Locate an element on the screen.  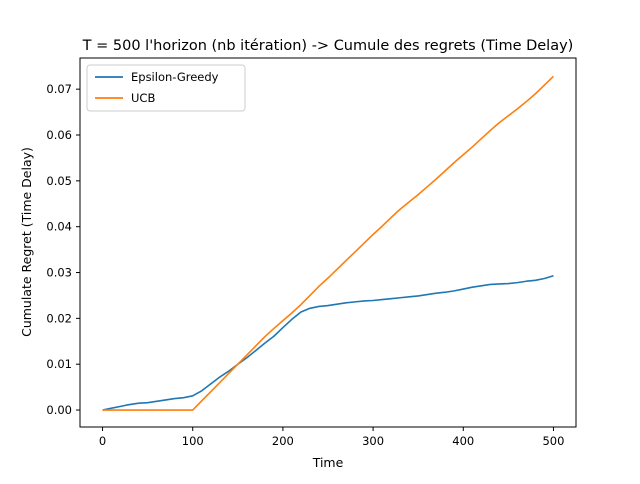
x-tick-label: 0 is located at coordinates (102, 441).